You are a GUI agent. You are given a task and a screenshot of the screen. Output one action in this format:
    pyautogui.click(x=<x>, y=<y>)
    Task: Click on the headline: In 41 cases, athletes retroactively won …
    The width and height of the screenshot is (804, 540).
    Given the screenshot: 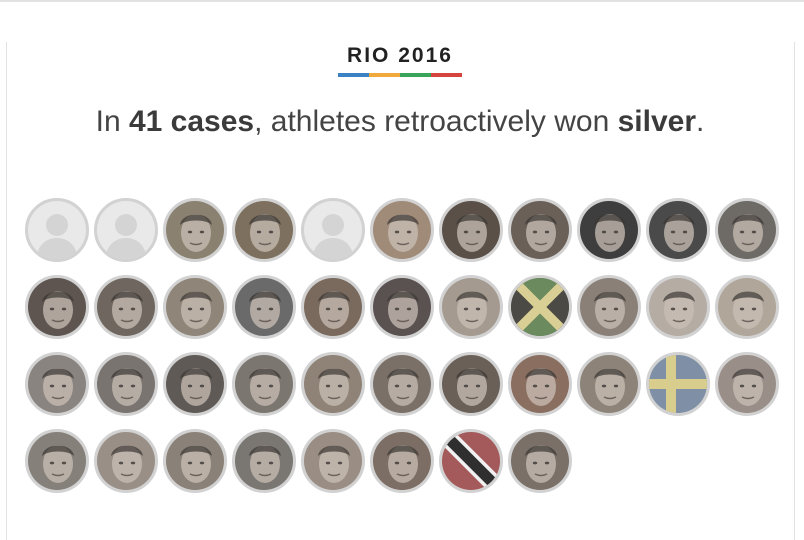 What is the action you would take?
    pyautogui.click(x=400, y=122)
    